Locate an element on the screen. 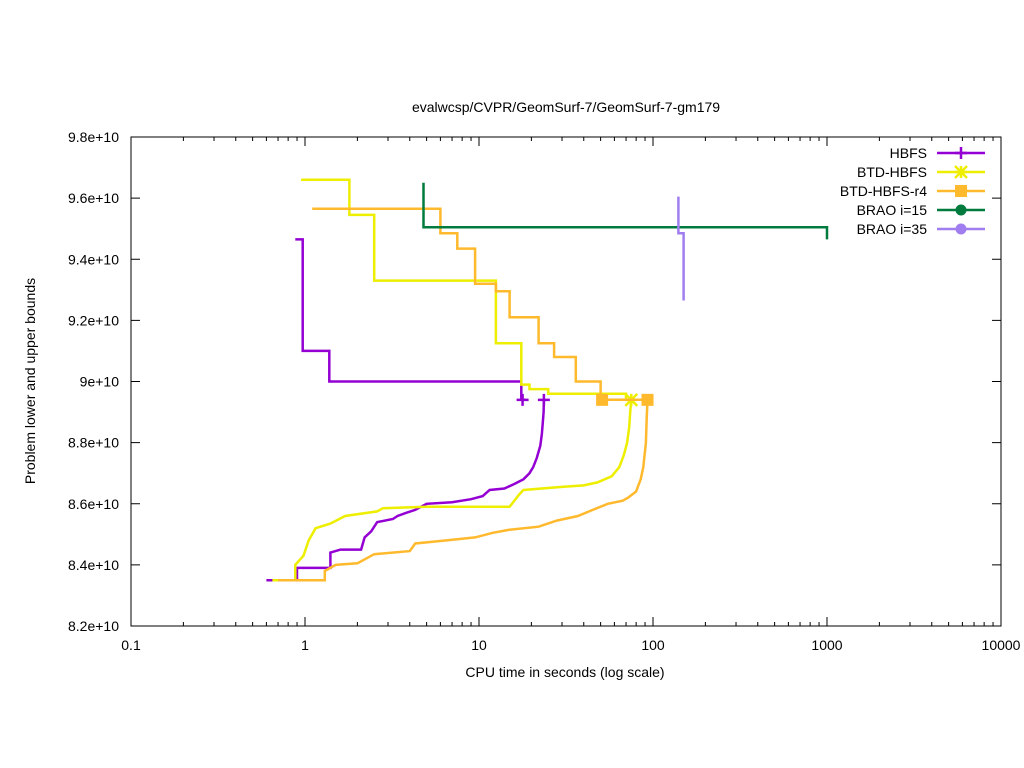 This screenshot has width=1024, height=768. legend-item: BRAO i=15 is located at coordinates (921, 210).